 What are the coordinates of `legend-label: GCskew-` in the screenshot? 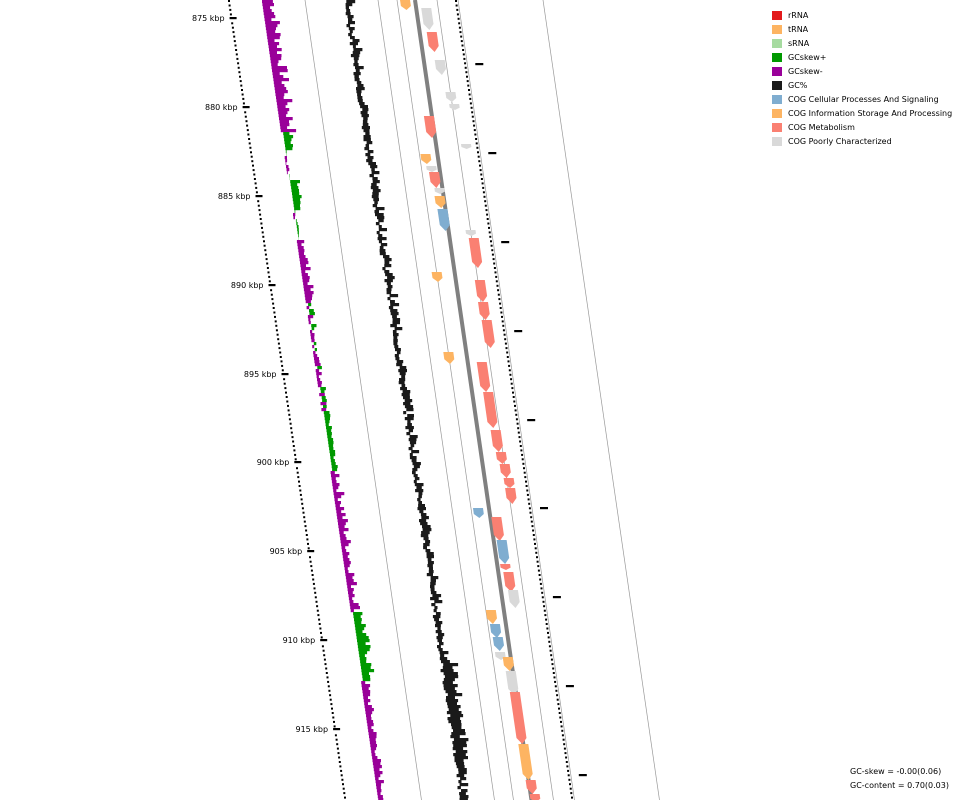 It's located at (805, 71).